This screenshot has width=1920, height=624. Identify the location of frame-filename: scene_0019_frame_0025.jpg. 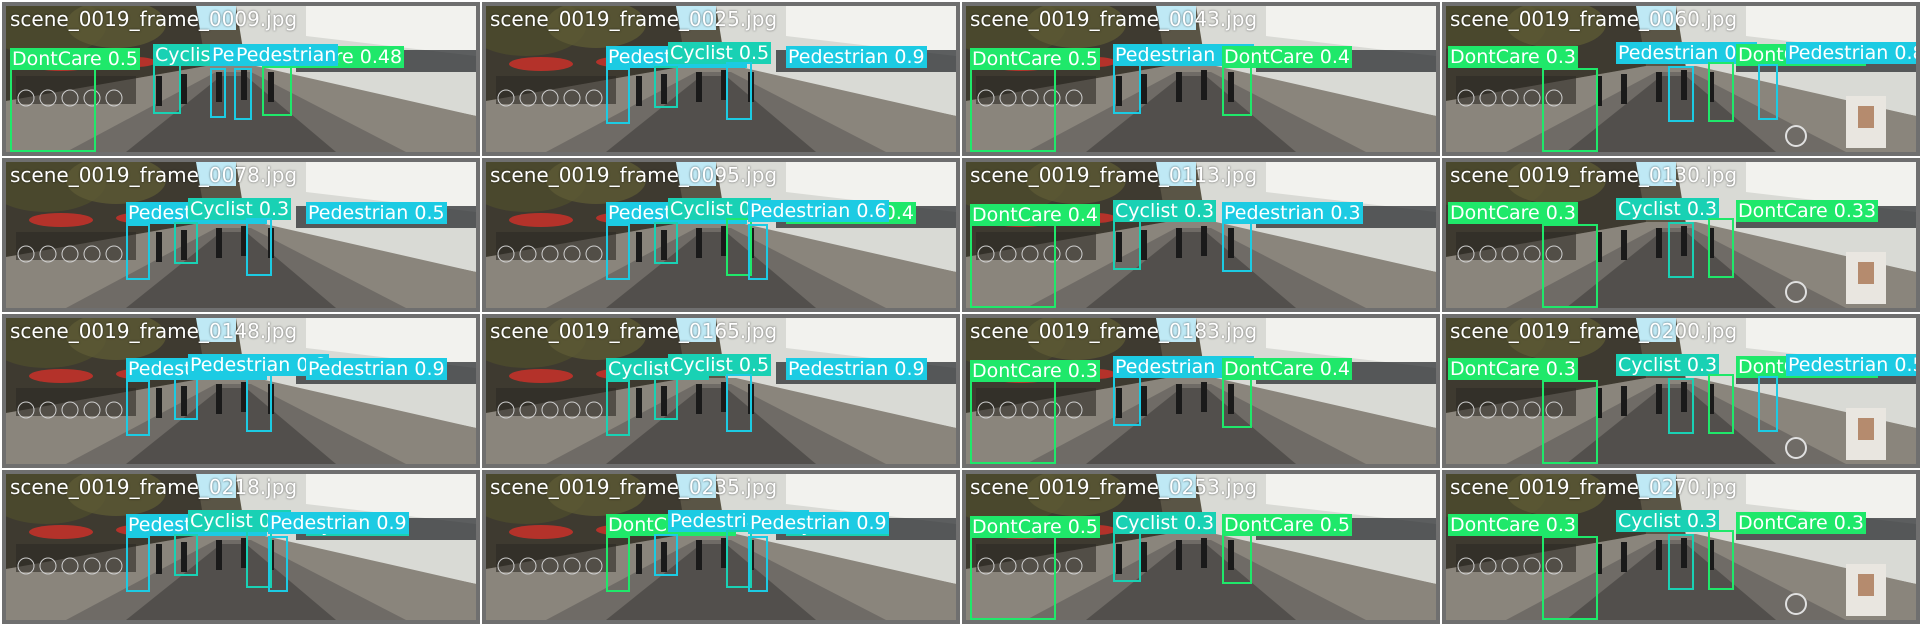
(634, 19).